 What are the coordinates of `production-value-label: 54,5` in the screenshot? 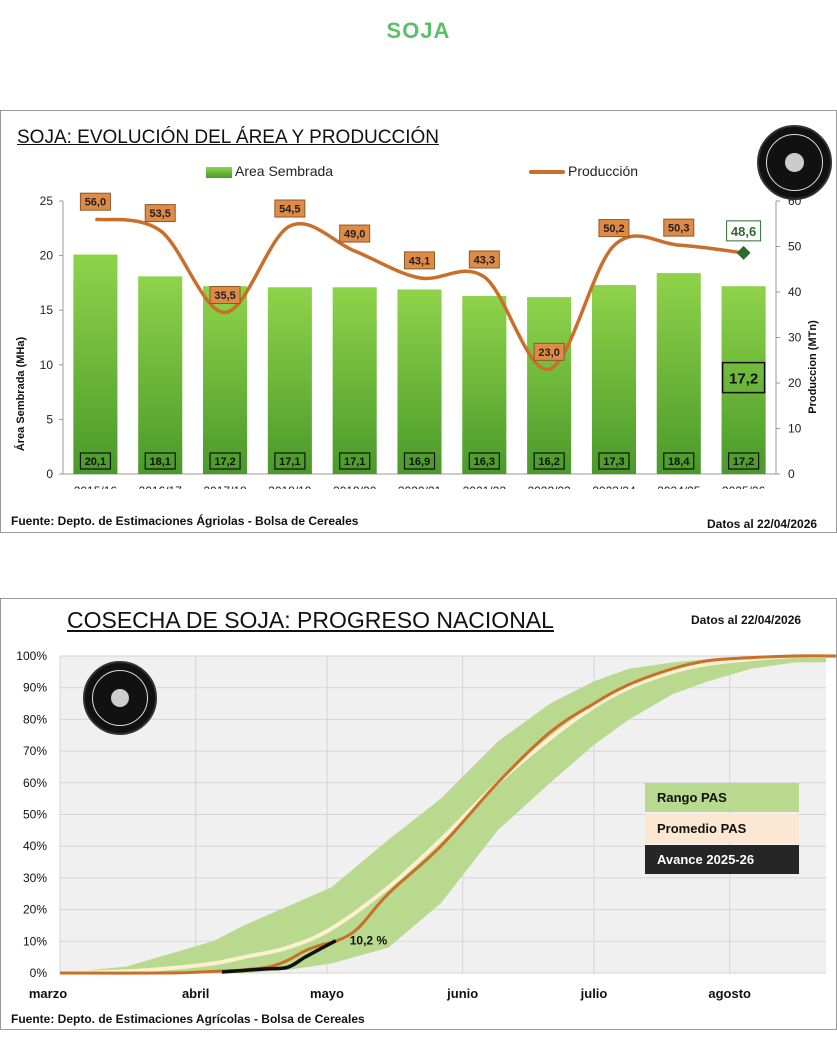 It's located at (289, 210).